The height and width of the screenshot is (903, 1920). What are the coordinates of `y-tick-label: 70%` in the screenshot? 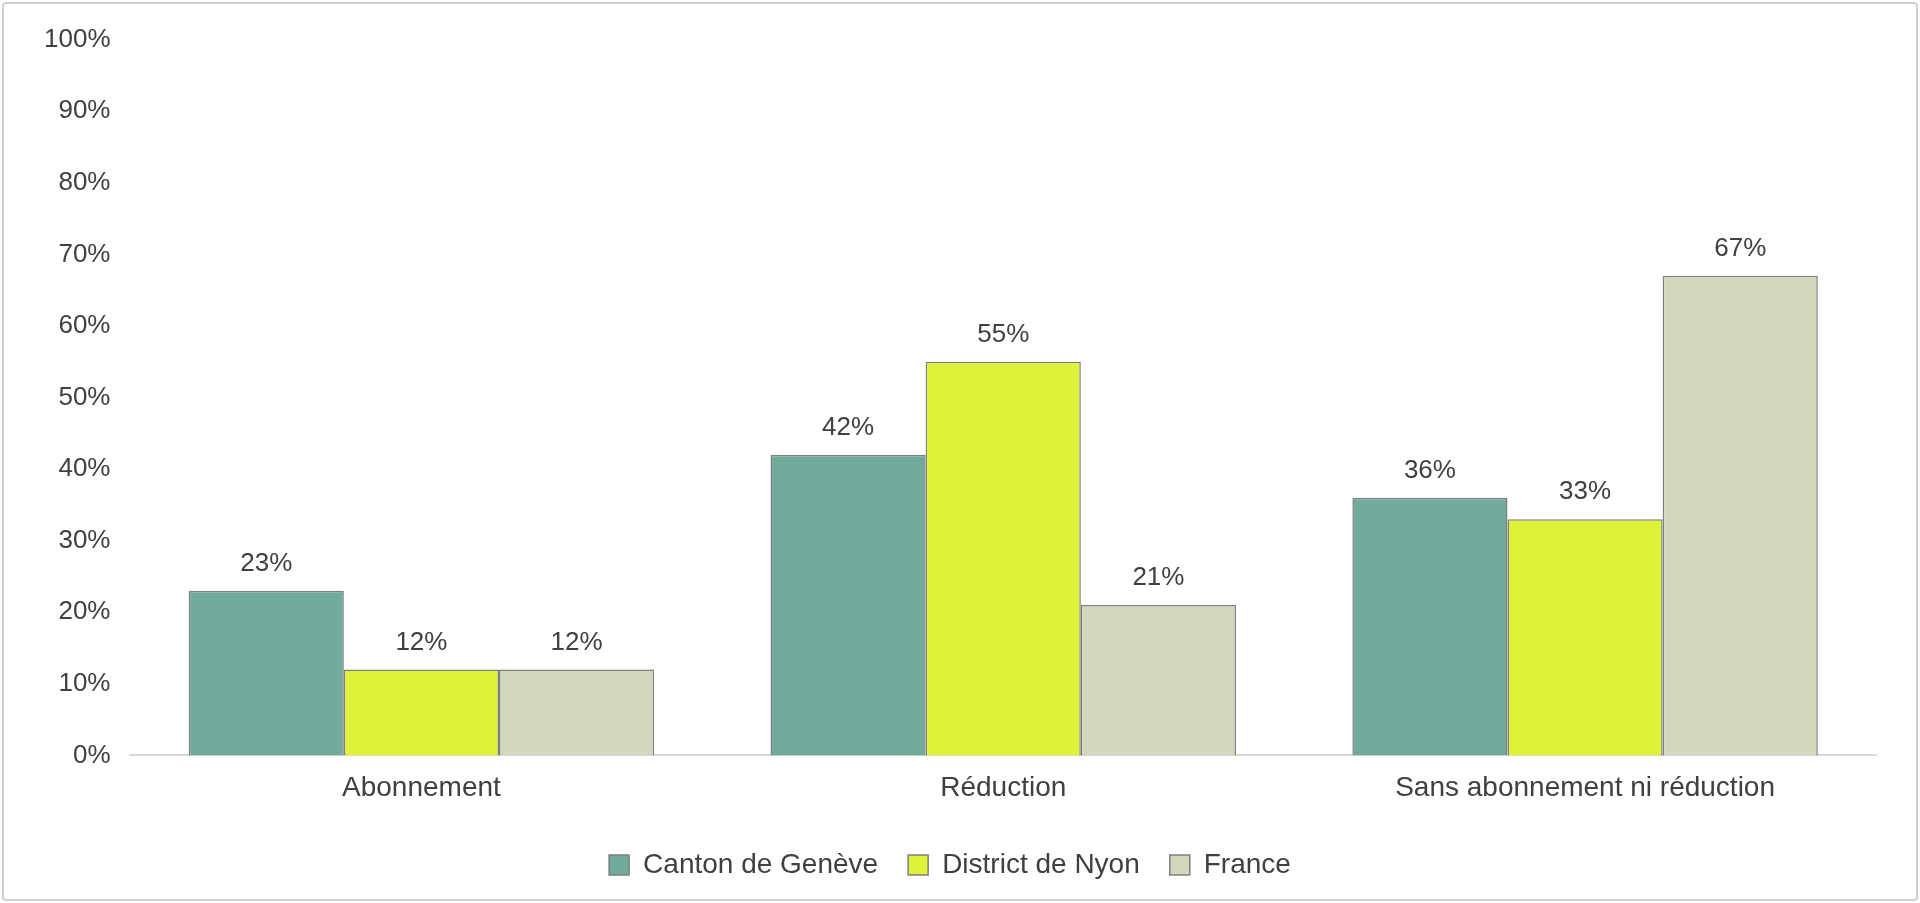 It's located at (84, 252).